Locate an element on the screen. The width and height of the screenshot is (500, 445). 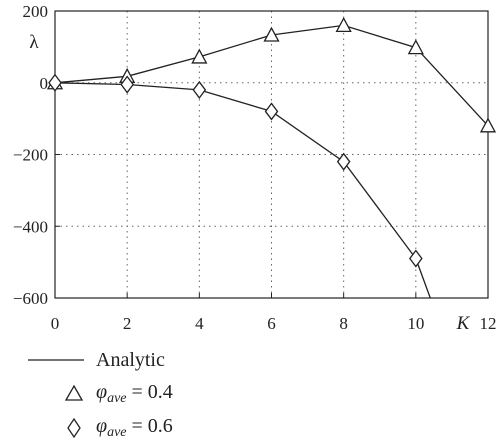
y-tick-label: 0 is located at coordinates (44, 83).